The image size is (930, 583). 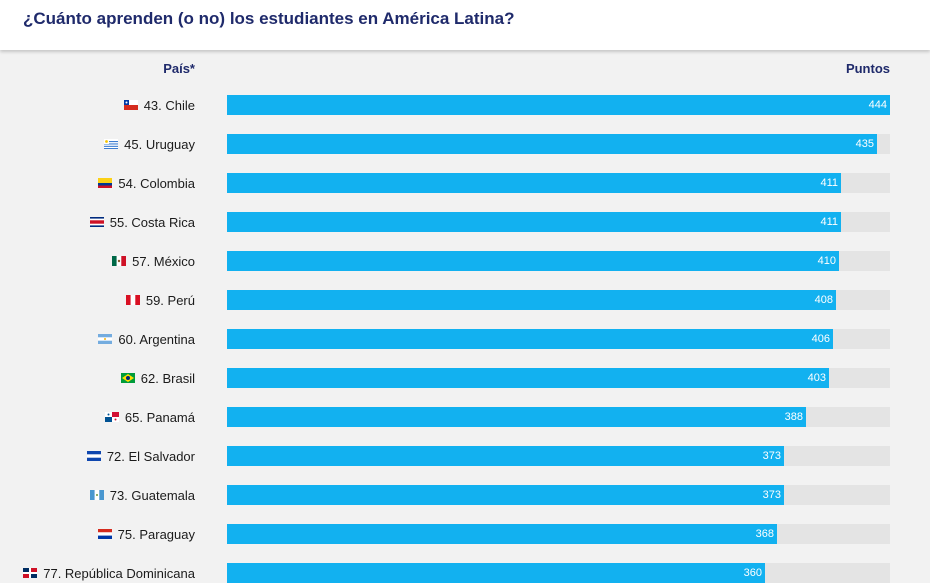 I want to click on flag-uruguay-icon, so click(x=111, y=144).